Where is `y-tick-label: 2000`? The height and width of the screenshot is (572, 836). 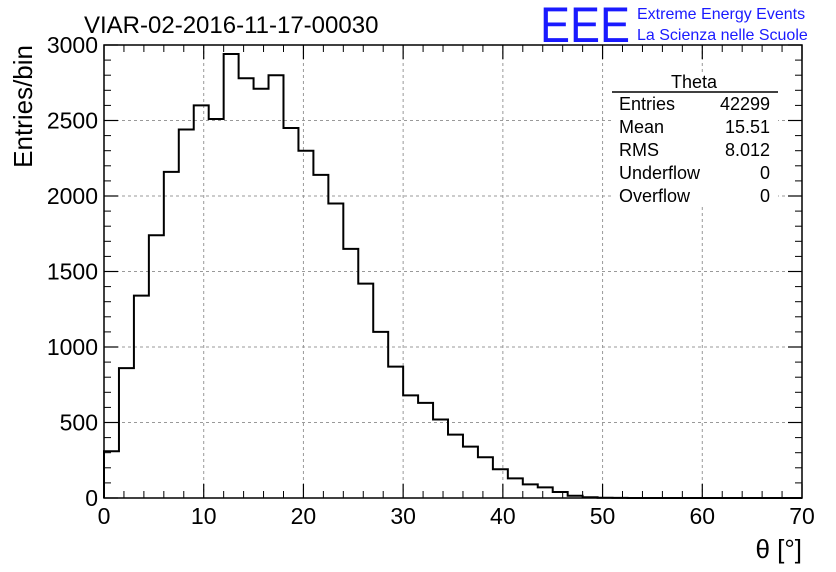 y-tick-label: 2000 is located at coordinates (72, 196).